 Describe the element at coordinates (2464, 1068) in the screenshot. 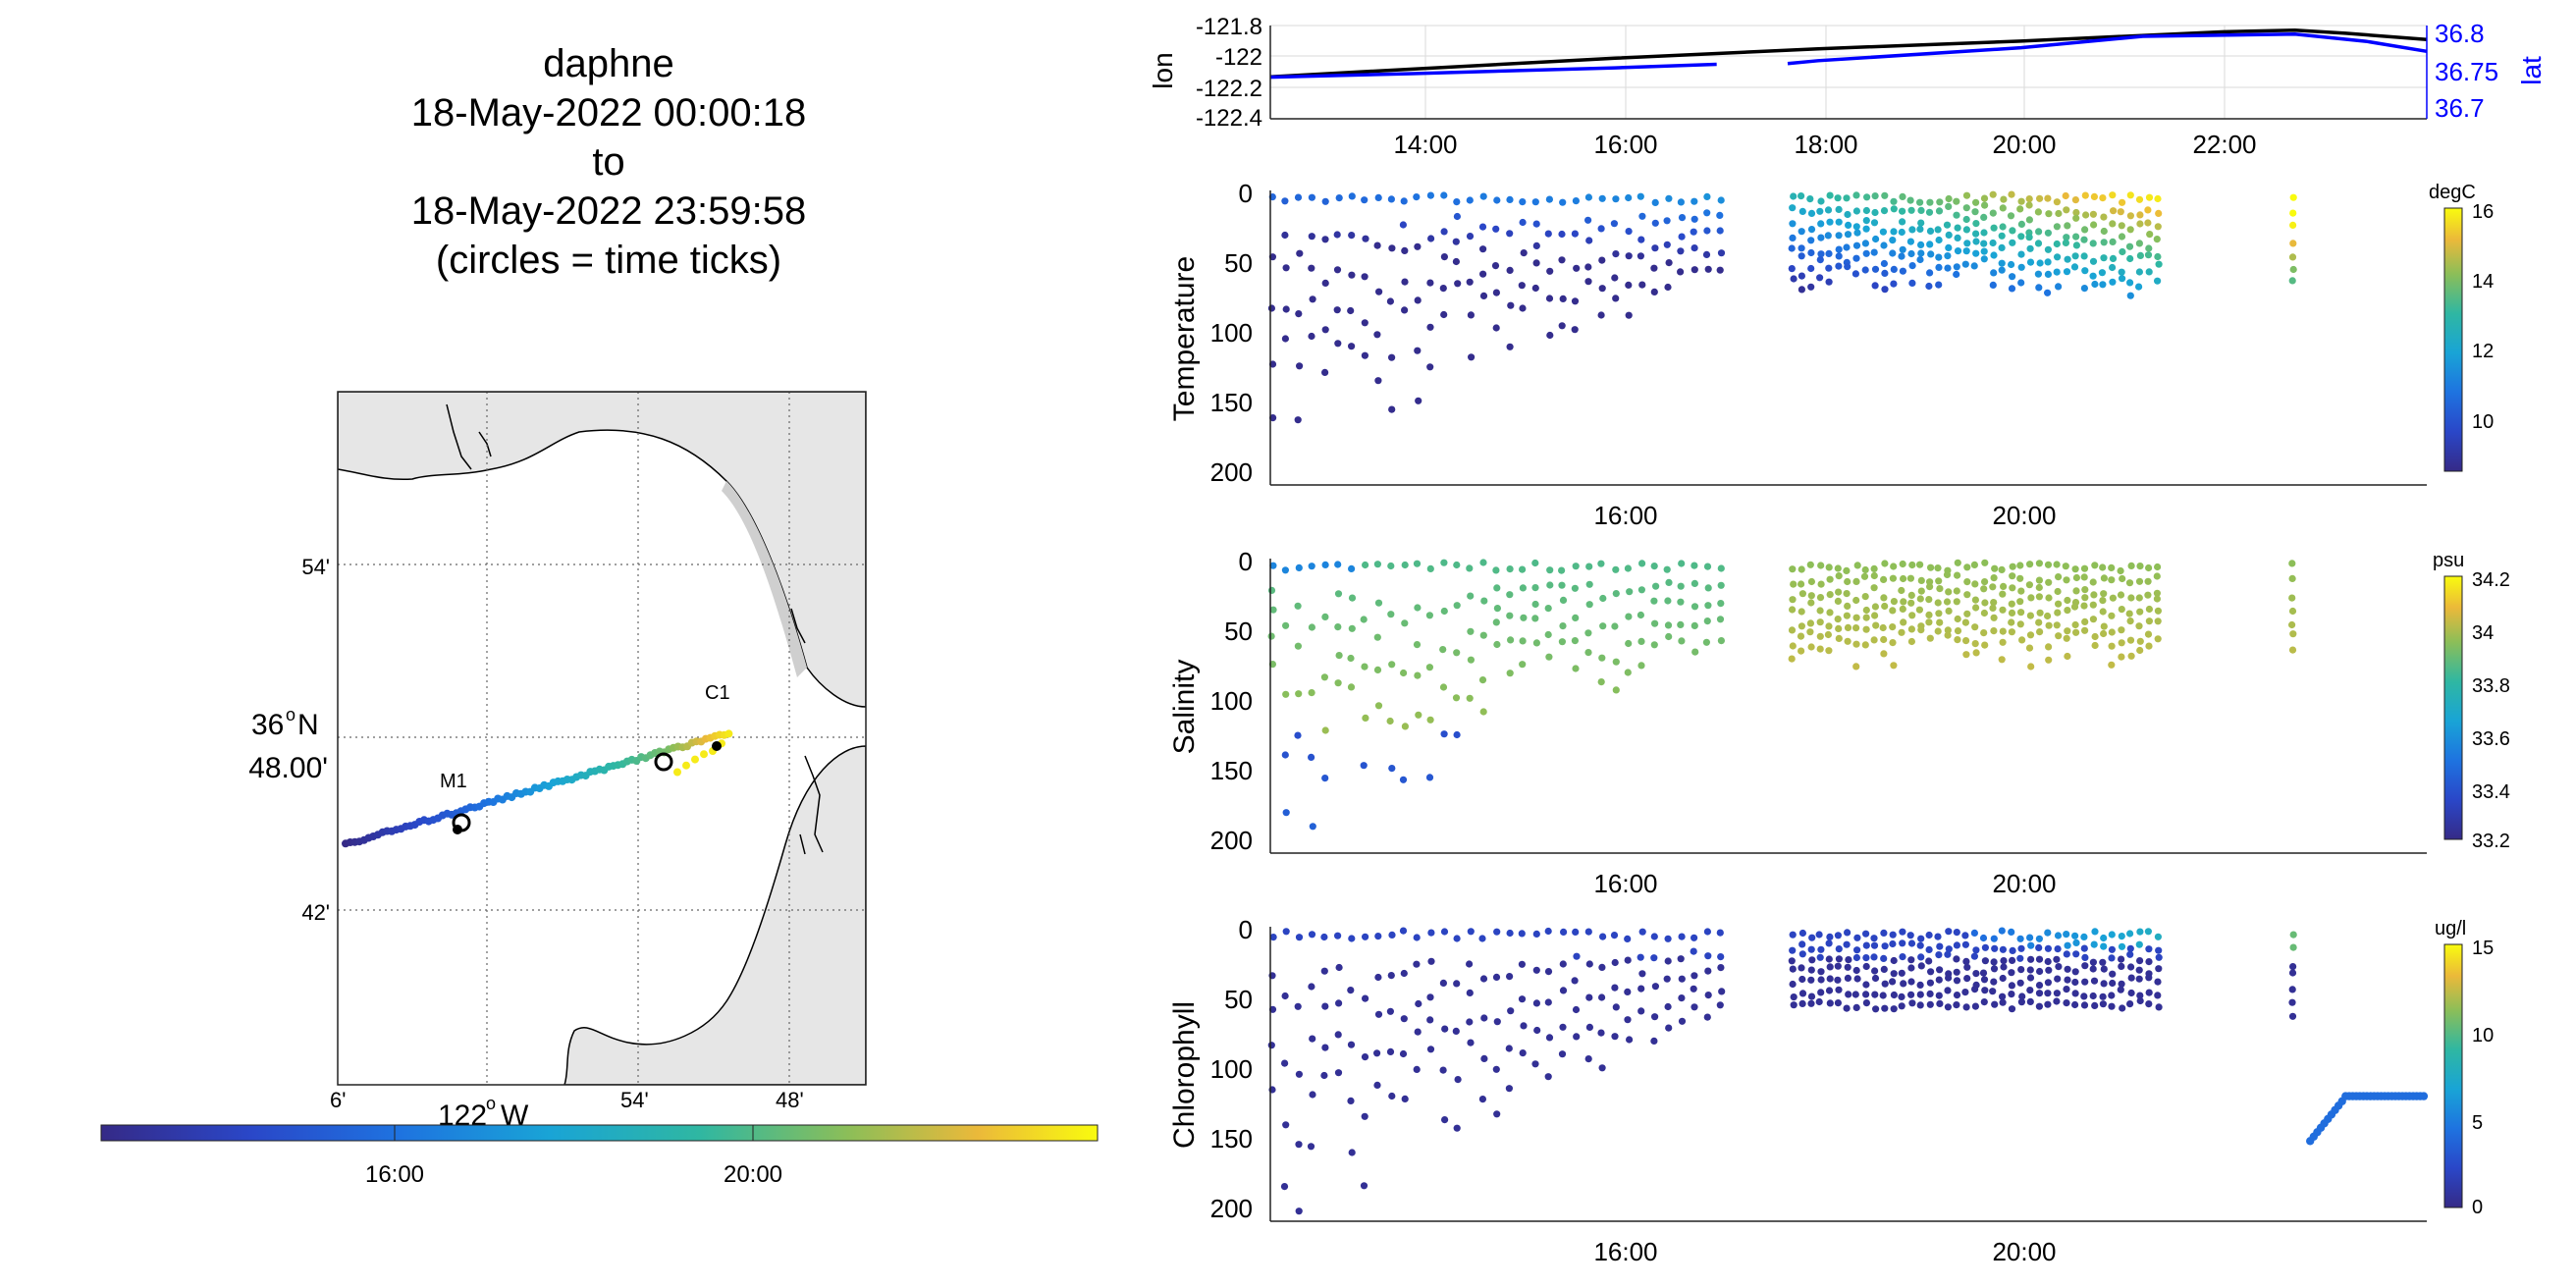

I see `chlorophyll-colorbar: ug/l 15 10 5 0` at that location.